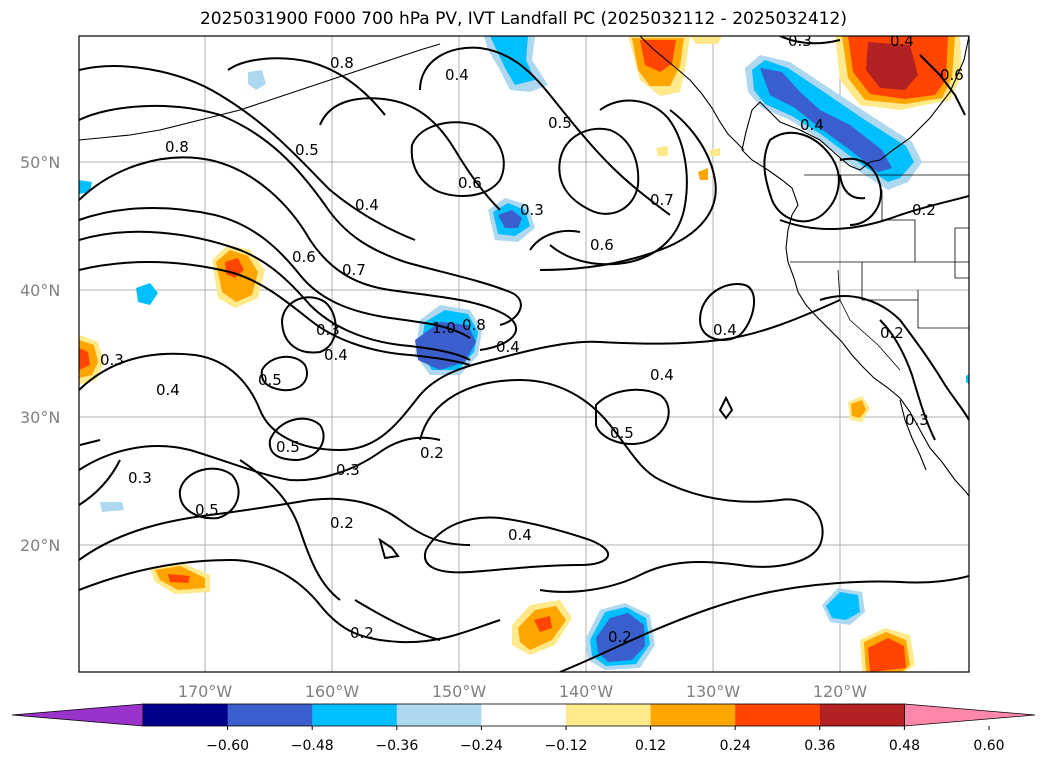  Describe the element at coordinates (586, 691) in the screenshot. I see `lon-label-140w: 140°W` at that location.